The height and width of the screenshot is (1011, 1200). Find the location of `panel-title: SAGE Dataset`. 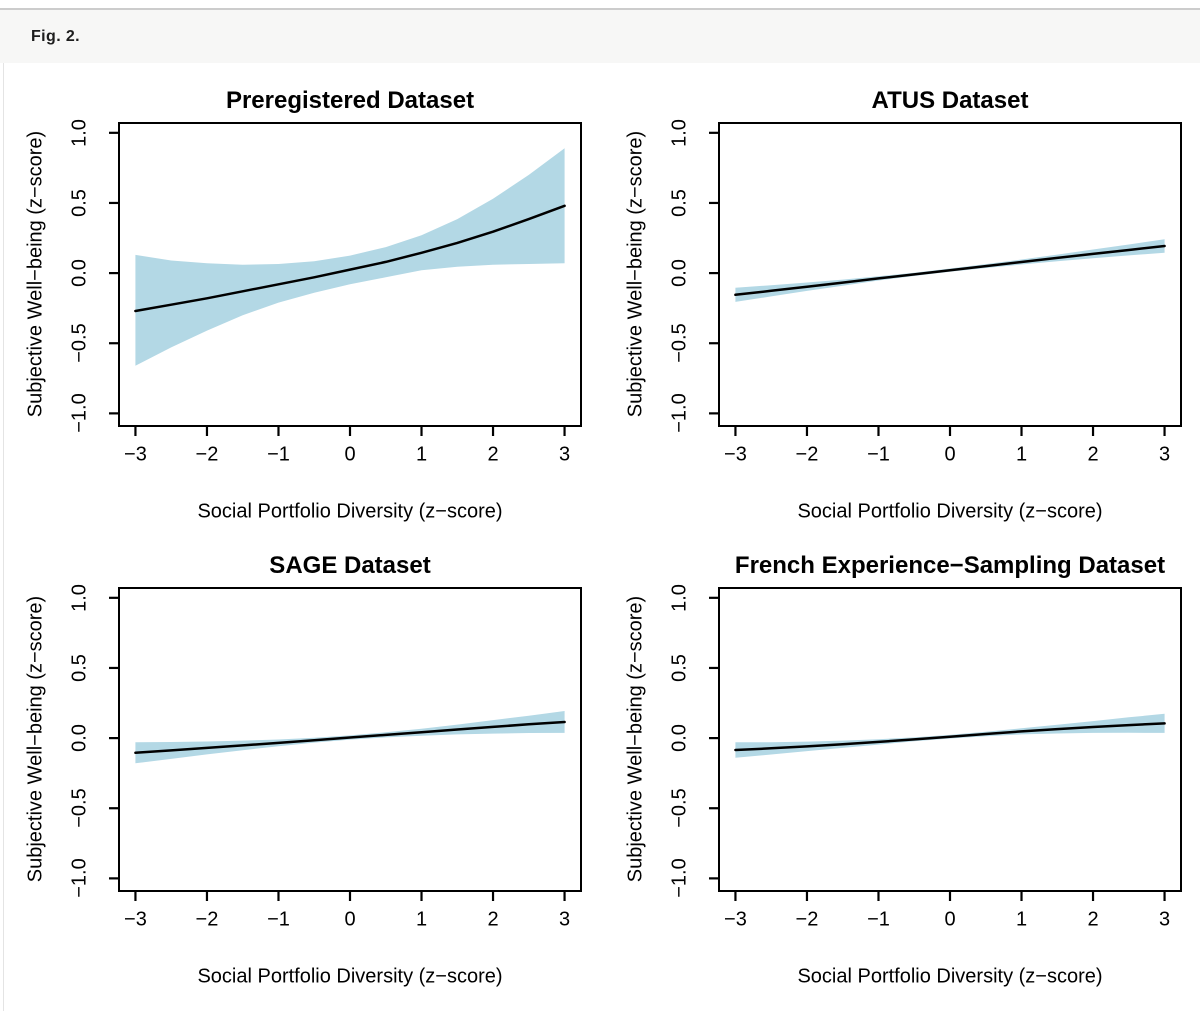

panel-title: SAGE Dataset is located at coordinates (350, 565).